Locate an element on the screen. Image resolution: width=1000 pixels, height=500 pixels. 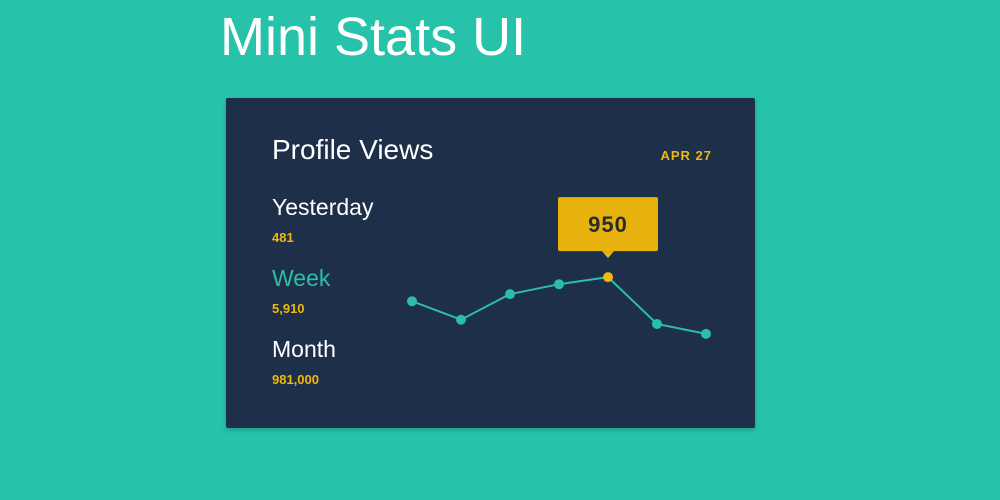
stat-value: 5,910 is located at coordinates (288, 308).